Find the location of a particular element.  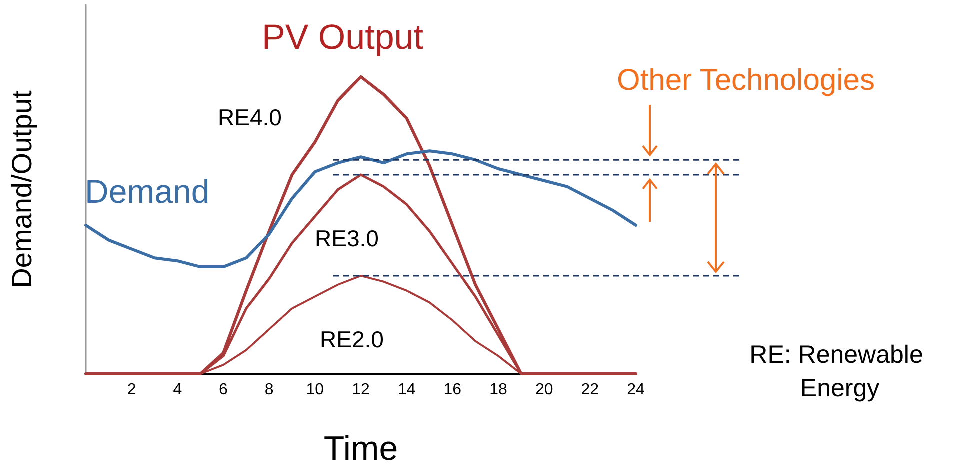

annotation: Other Technologies is located at coordinates (746, 80).